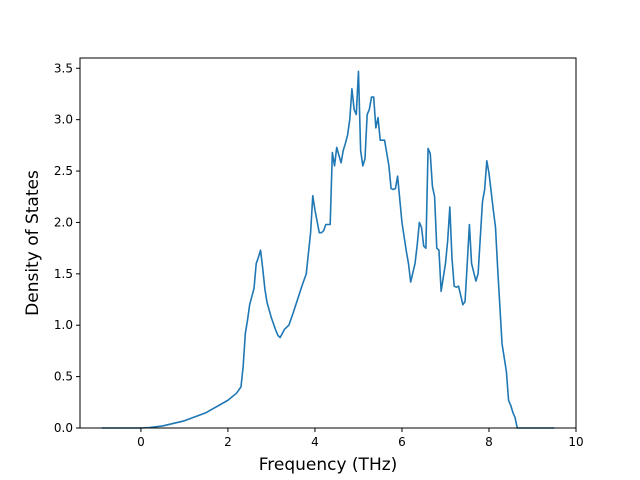  Describe the element at coordinates (228, 442) in the screenshot. I see `x-tick-label: 2` at that location.